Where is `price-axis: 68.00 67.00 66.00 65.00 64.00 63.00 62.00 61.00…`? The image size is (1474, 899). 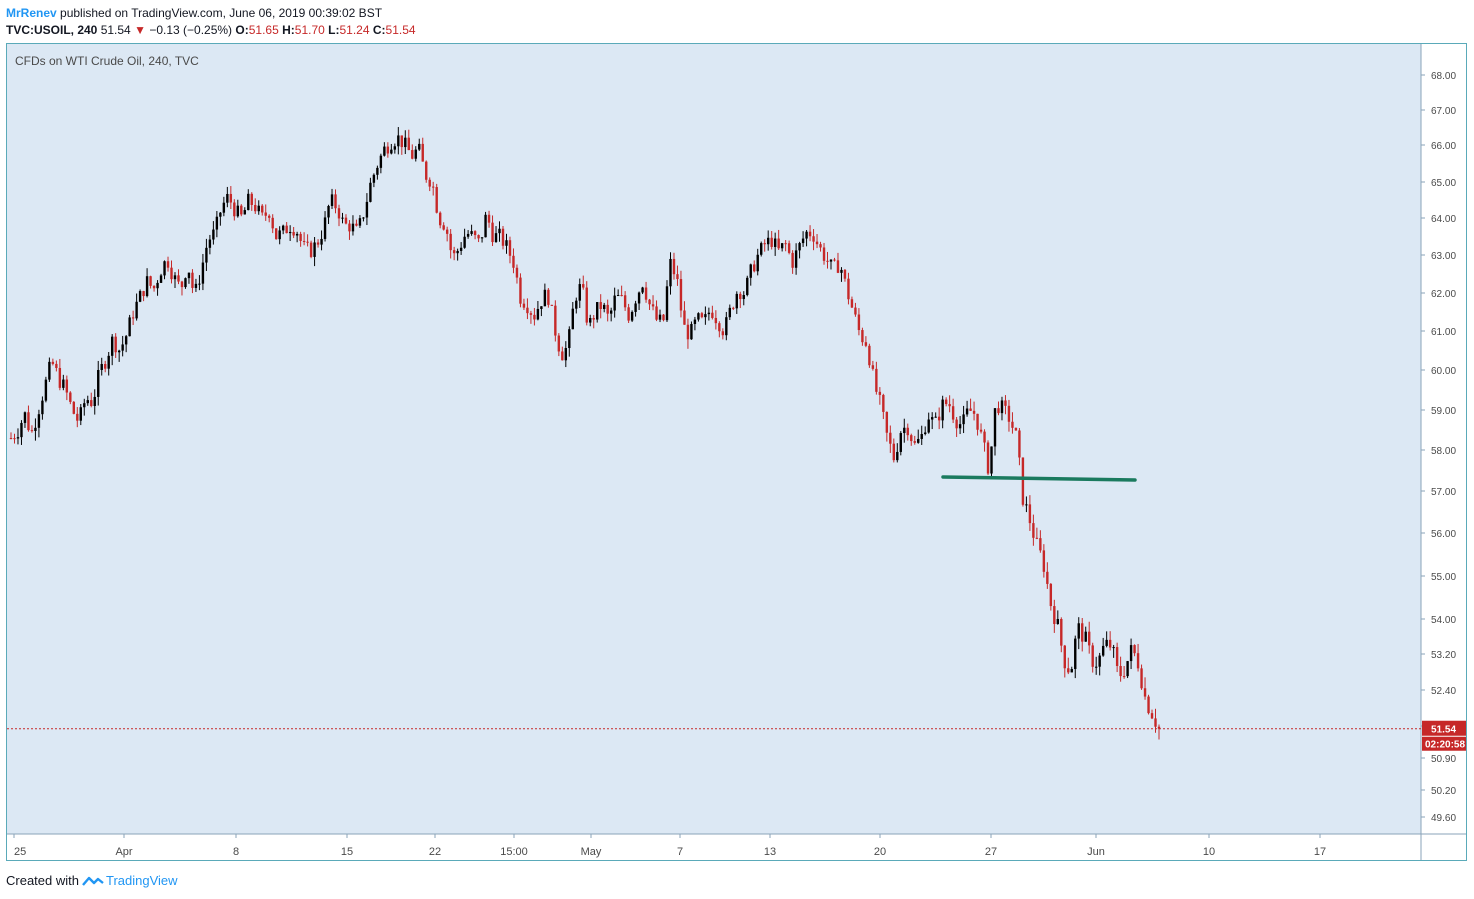
price-axis: 68.00 67.00 66.00 65.00 64.00 63.00 62.00 61.00… is located at coordinates (1438, 447).